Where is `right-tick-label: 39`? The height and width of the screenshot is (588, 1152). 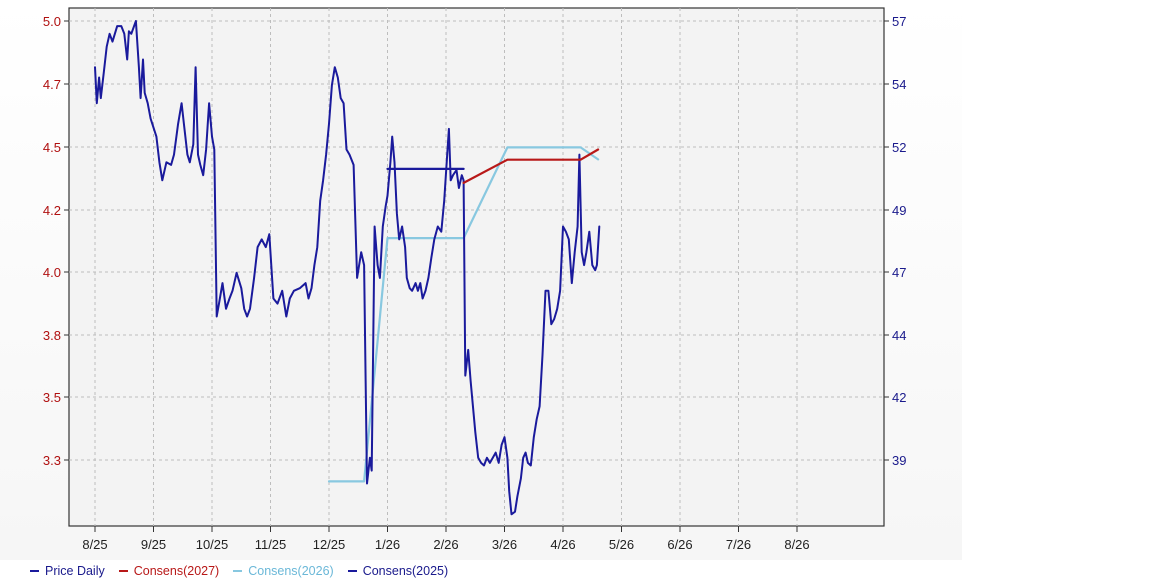 right-tick-label: 39 is located at coordinates (899, 460).